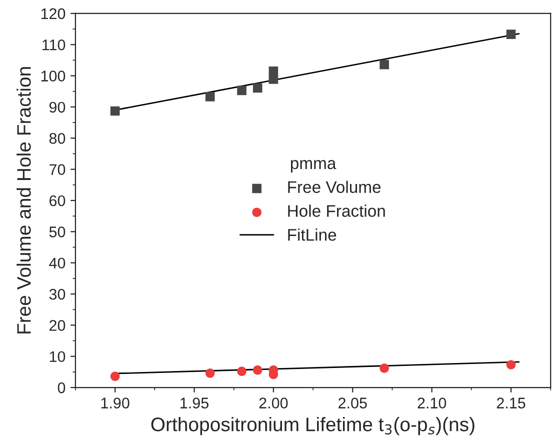 This screenshot has width=559, height=448. What do you see at coordinates (58, 200) in the screenshot?
I see `y-tick-label: 60` at bounding box center [58, 200].